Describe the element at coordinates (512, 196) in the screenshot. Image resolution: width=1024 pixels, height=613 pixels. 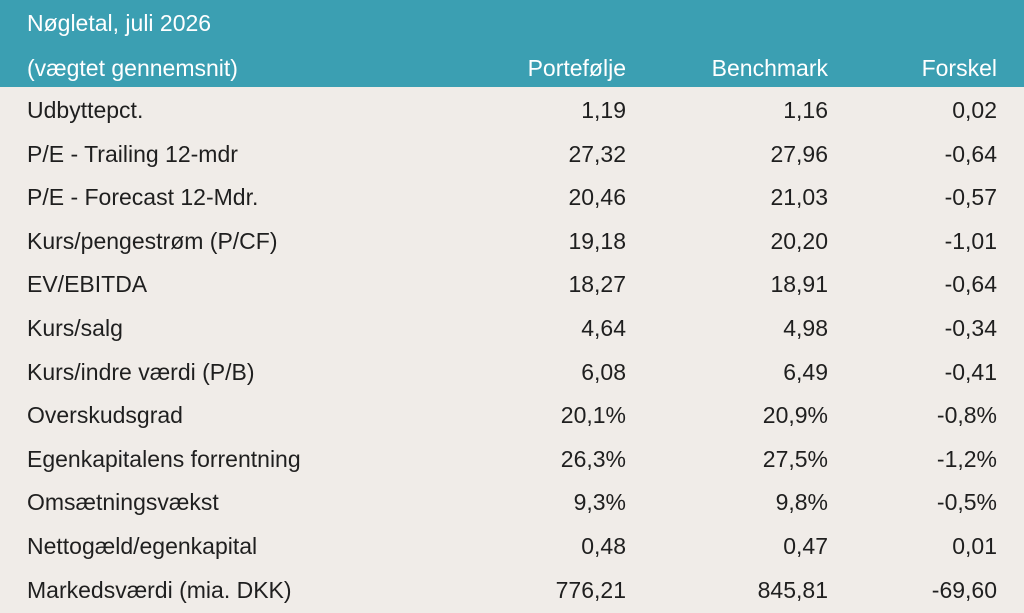
I see `table-row: P/E - Forecast 12-Mdr. 20,46 21,03 -0,57` at that location.